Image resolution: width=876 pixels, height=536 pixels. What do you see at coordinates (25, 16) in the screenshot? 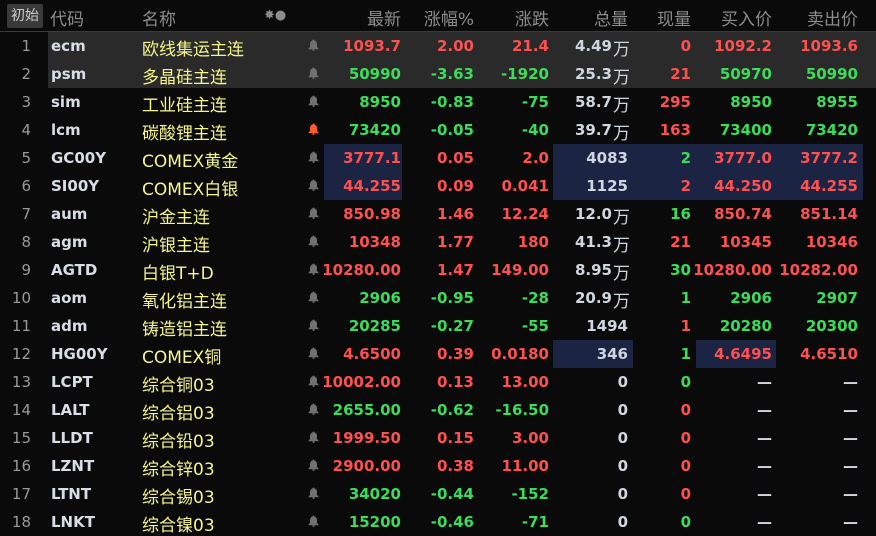
I see `reset-button: 初始` at bounding box center [25, 16].